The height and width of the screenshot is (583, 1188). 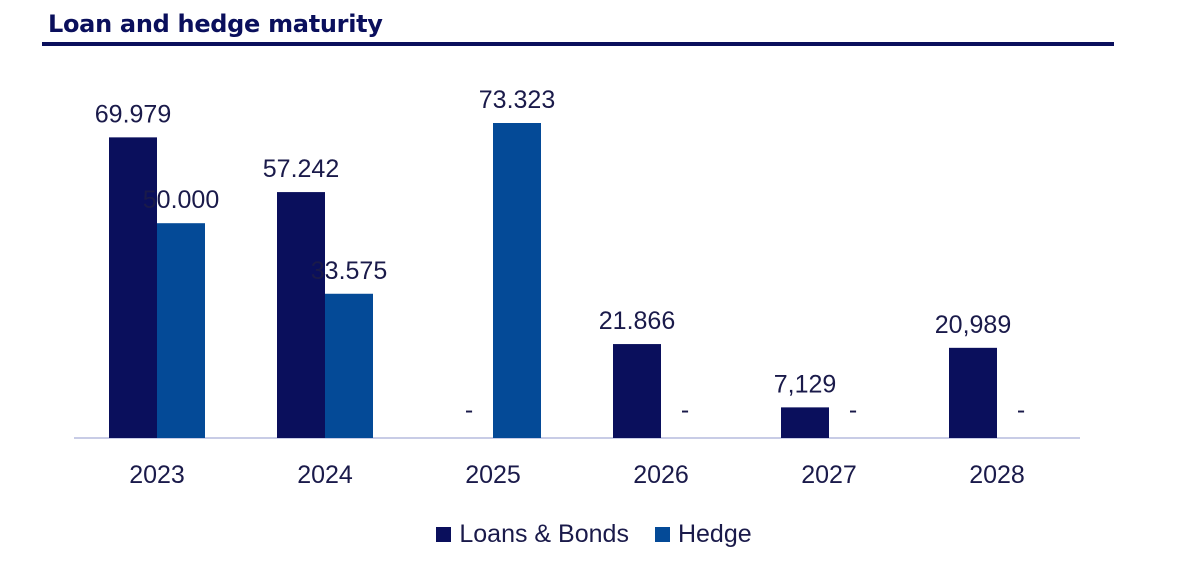 I want to click on legend-item-loans: Loans & Bonds, so click(x=532, y=534).